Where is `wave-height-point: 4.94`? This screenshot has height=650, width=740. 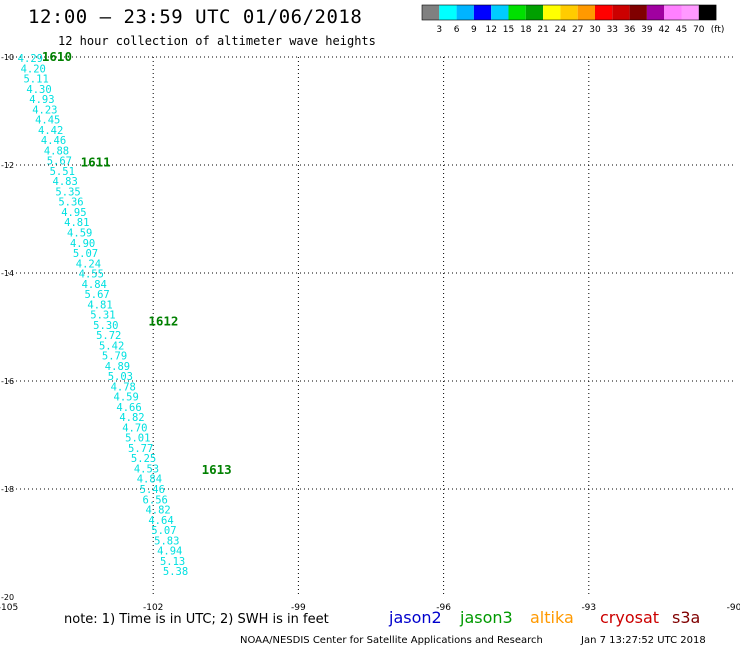 wave-height-point: 4.94 is located at coordinates (169, 552).